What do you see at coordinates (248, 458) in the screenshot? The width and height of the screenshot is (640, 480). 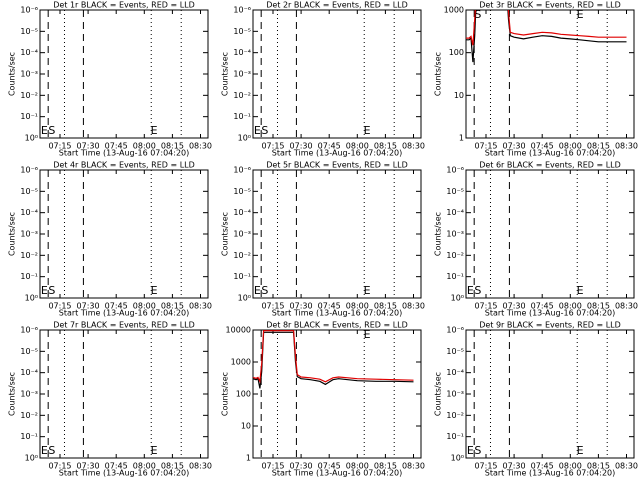 I see `y-tick-label: 1` at bounding box center [248, 458].